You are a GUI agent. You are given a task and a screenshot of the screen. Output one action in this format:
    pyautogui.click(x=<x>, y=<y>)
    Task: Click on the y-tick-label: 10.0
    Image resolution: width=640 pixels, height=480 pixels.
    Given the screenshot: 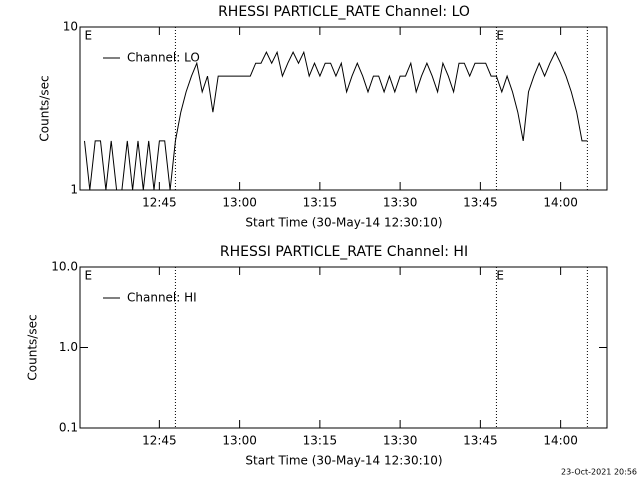 What is the action you would take?
    pyautogui.click(x=64, y=267)
    